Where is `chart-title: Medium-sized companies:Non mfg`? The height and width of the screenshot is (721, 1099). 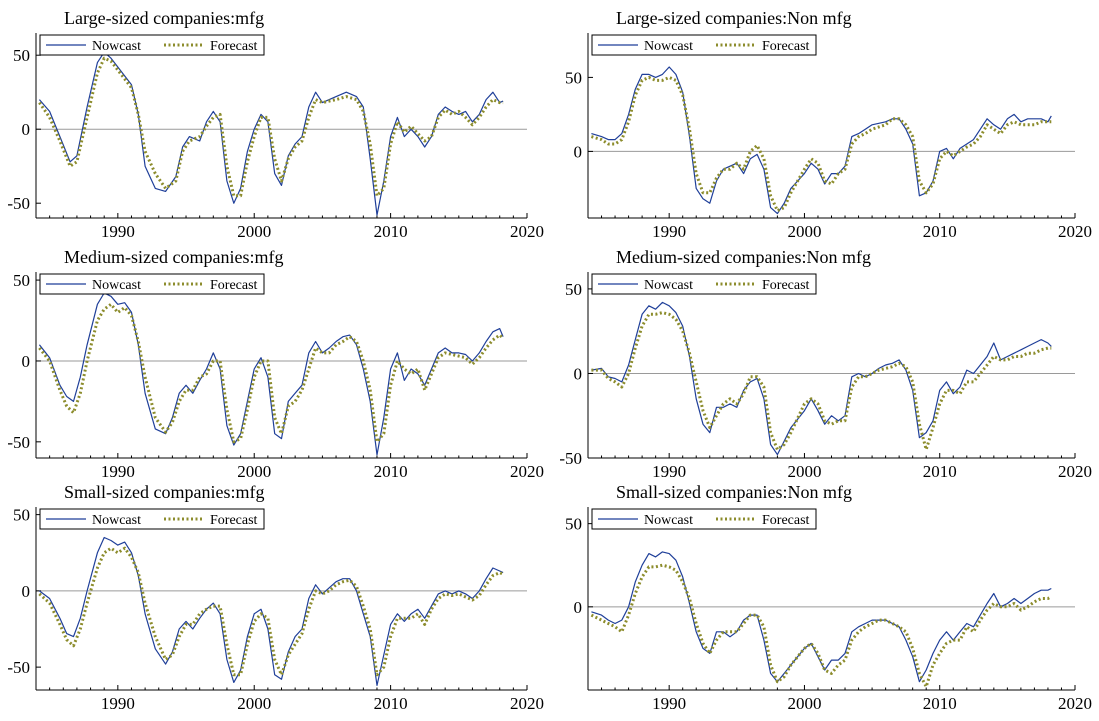 chart-title: Medium-sized companies:Non mfg is located at coordinates (743, 257).